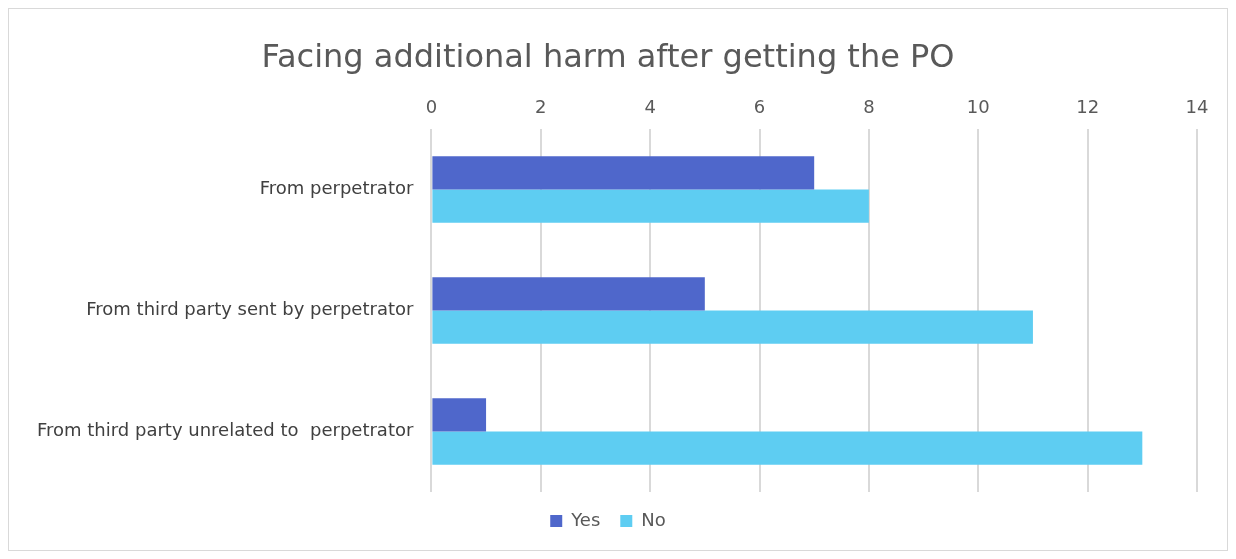  What do you see at coordinates (431, 106) in the screenshot?
I see `x-tick-label: 0` at bounding box center [431, 106].